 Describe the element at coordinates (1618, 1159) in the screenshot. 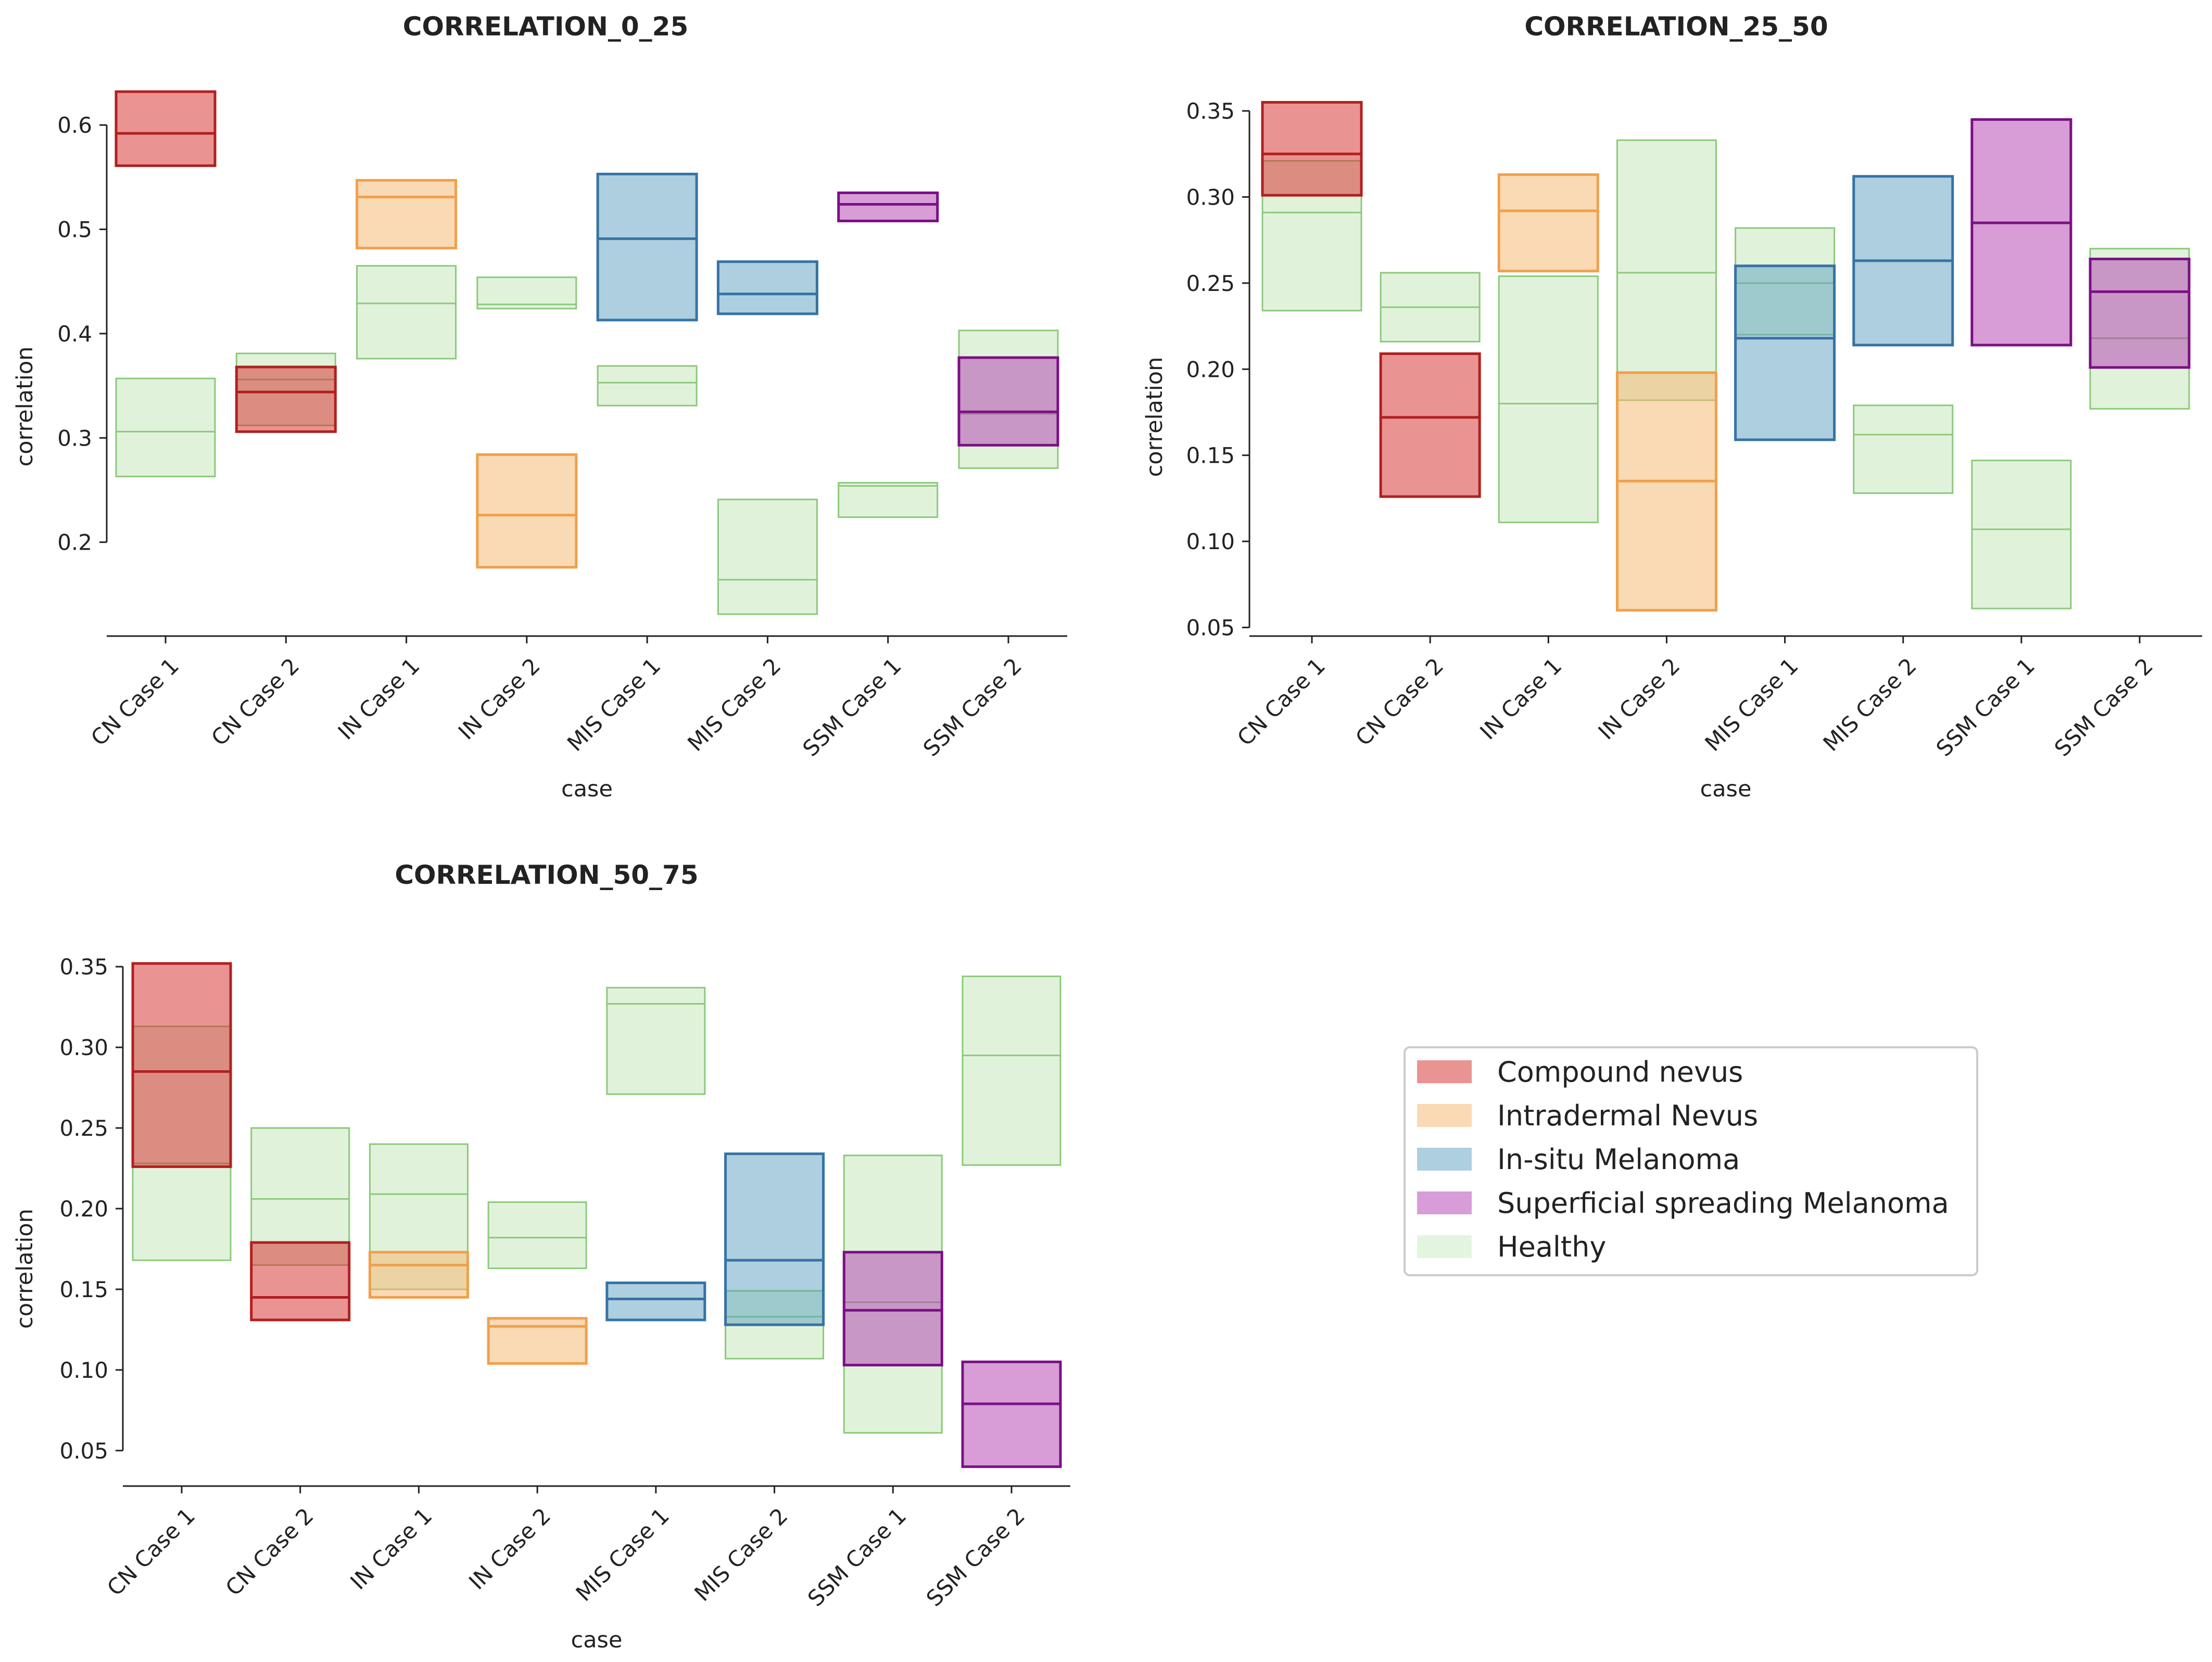

I see `legend-label: In-situ Melanoma` at that location.